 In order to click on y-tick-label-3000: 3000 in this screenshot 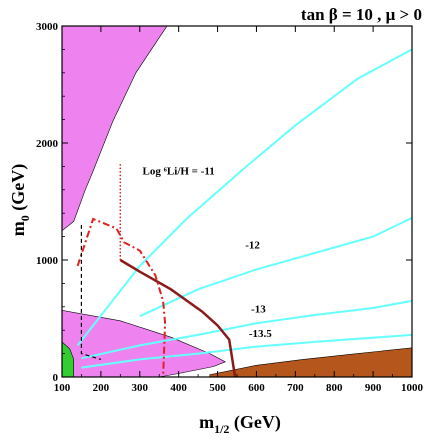, I will do `click(47, 27)`.